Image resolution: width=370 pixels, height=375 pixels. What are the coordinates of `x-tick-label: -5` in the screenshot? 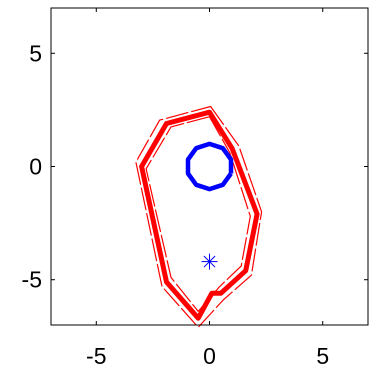 It's located at (96, 356).